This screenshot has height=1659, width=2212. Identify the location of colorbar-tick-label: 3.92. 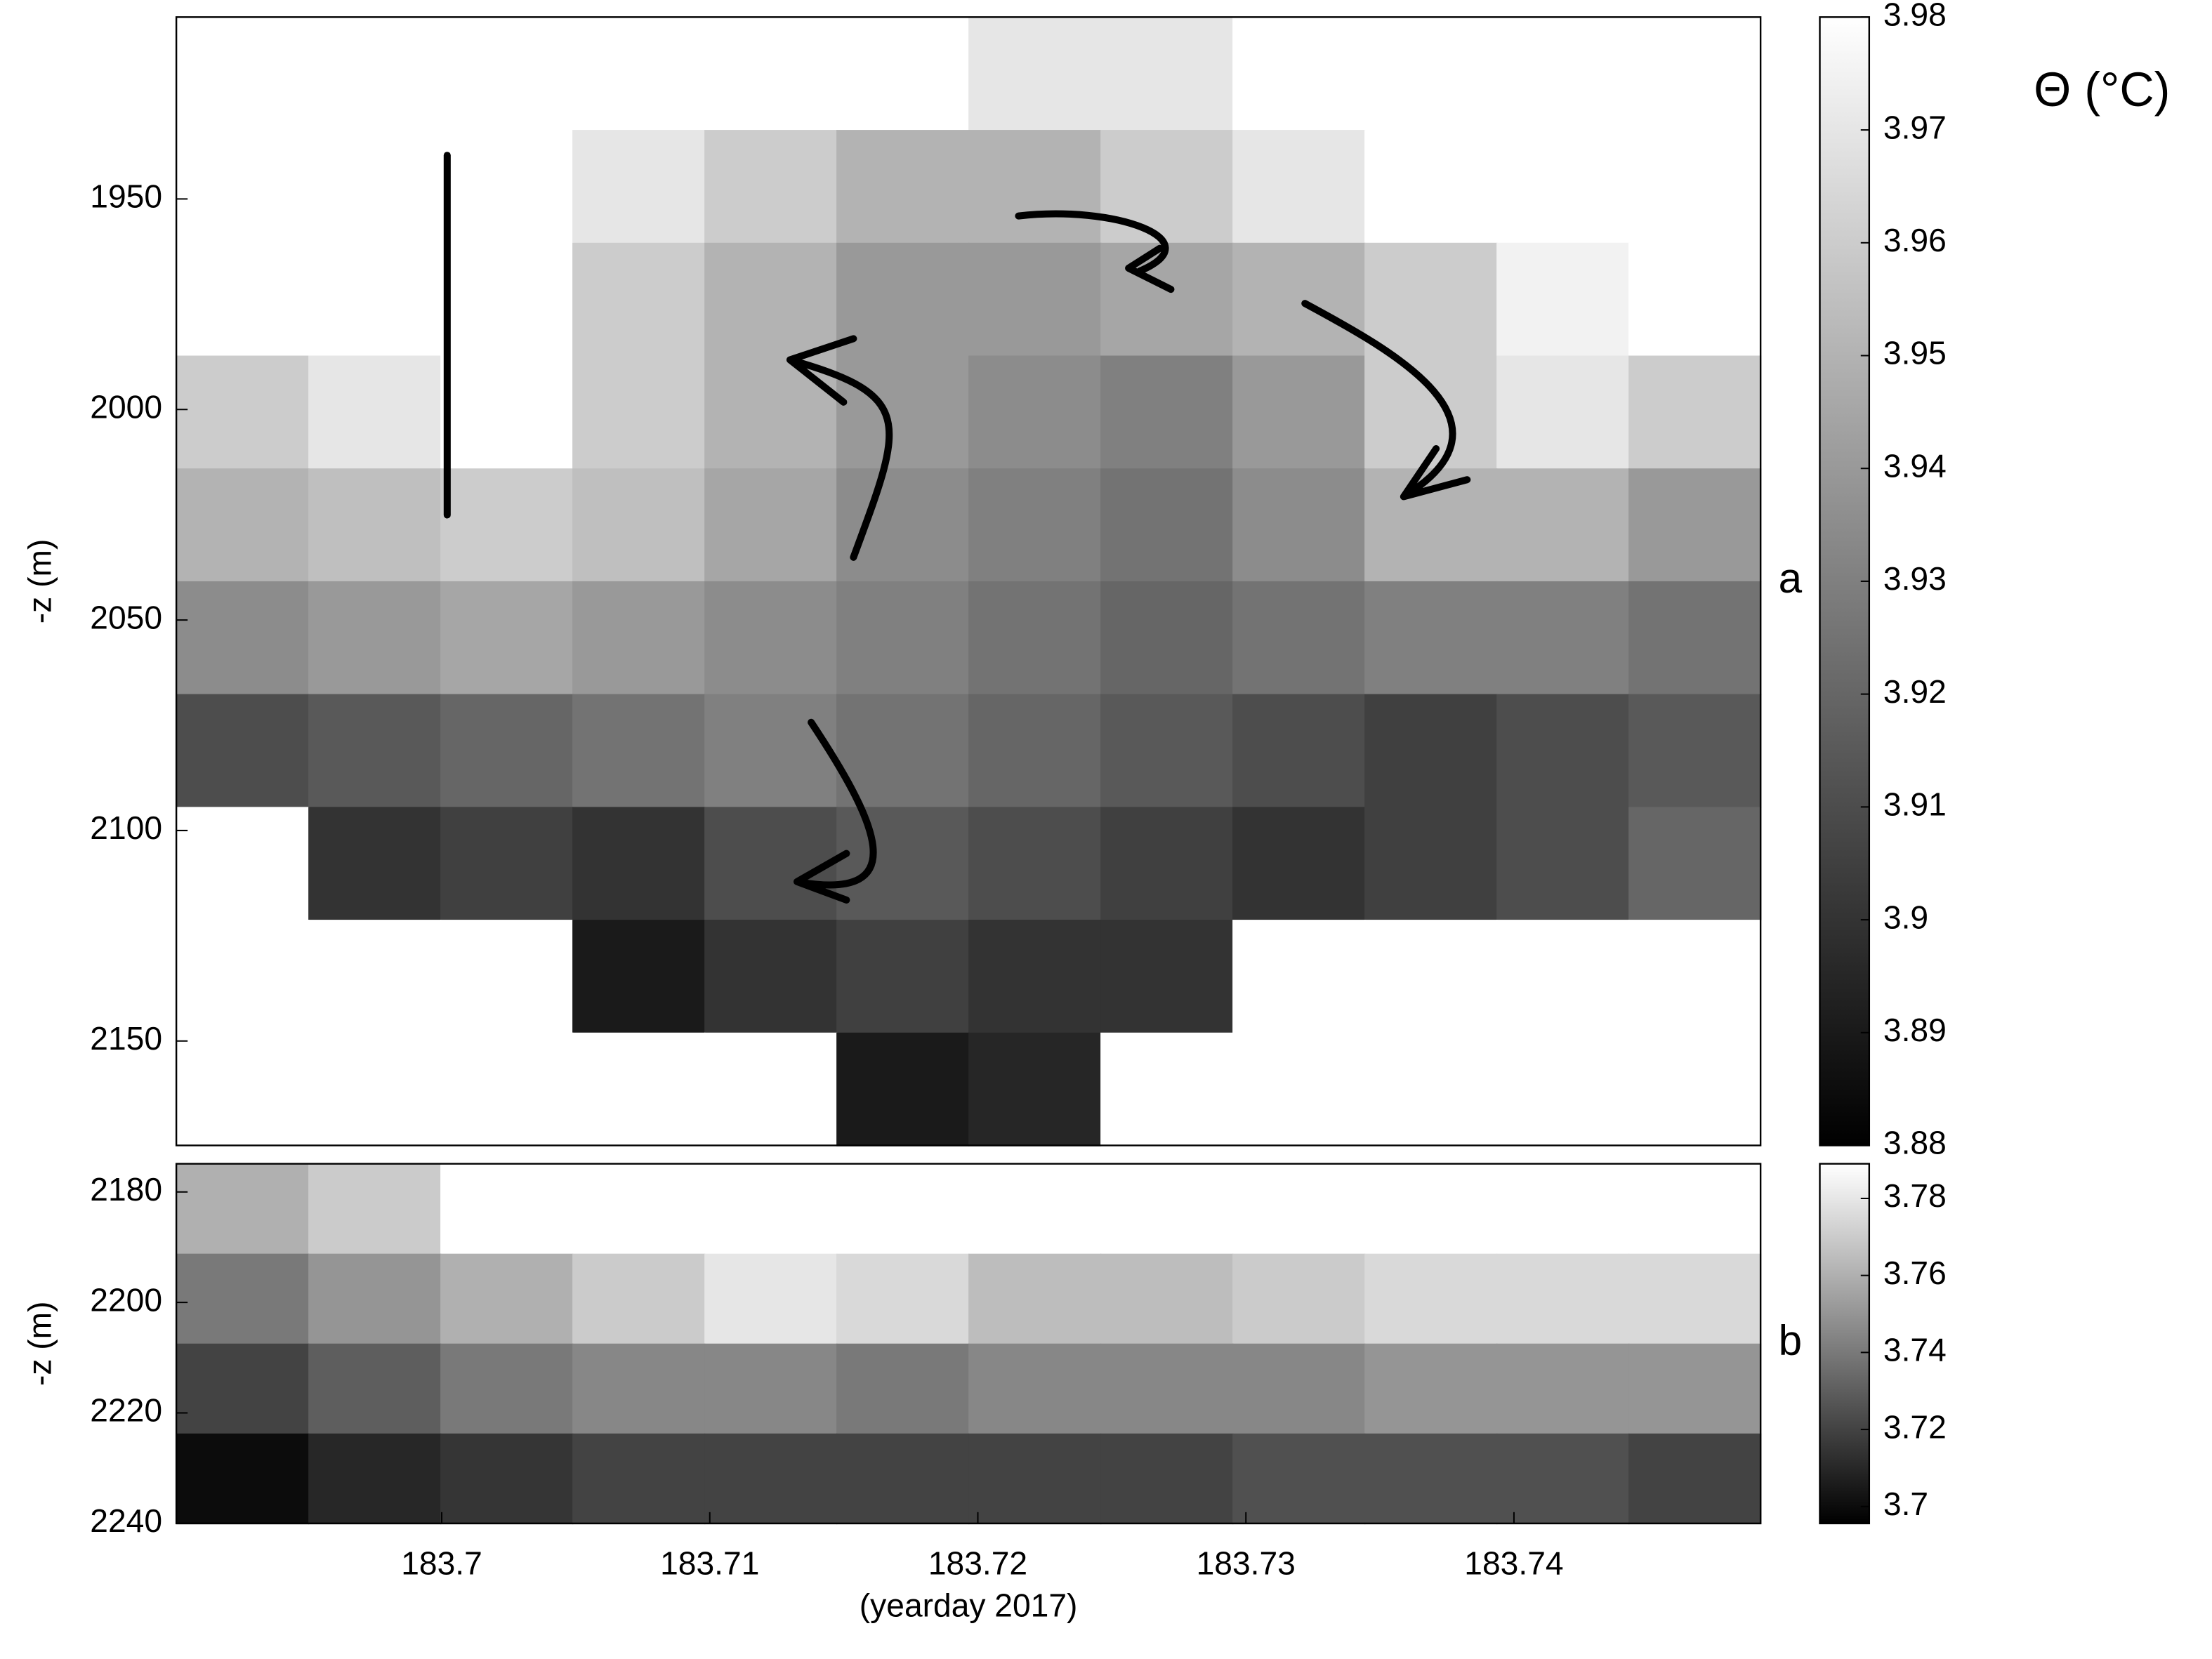
(1915, 692).